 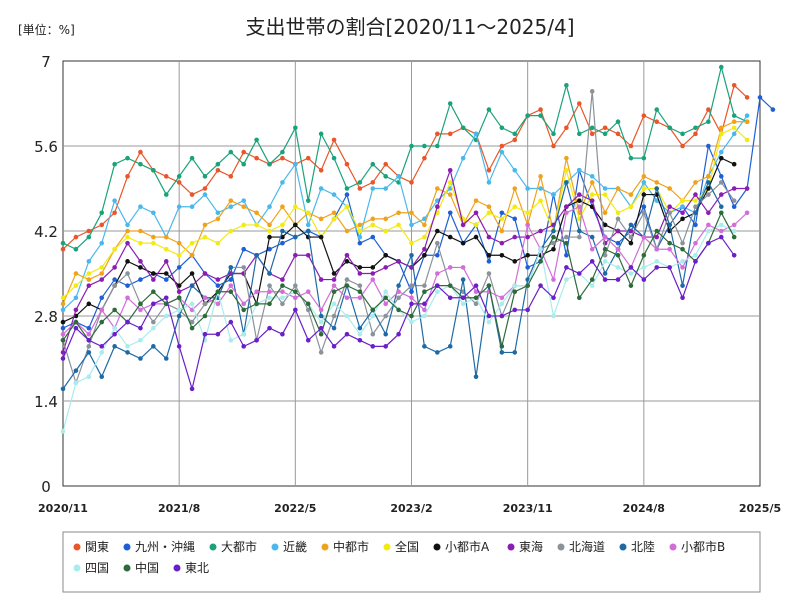 What do you see at coordinates (165, 546) in the screenshot?
I see `legend-label: 九州・沖縄` at bounding box center [165, 546].